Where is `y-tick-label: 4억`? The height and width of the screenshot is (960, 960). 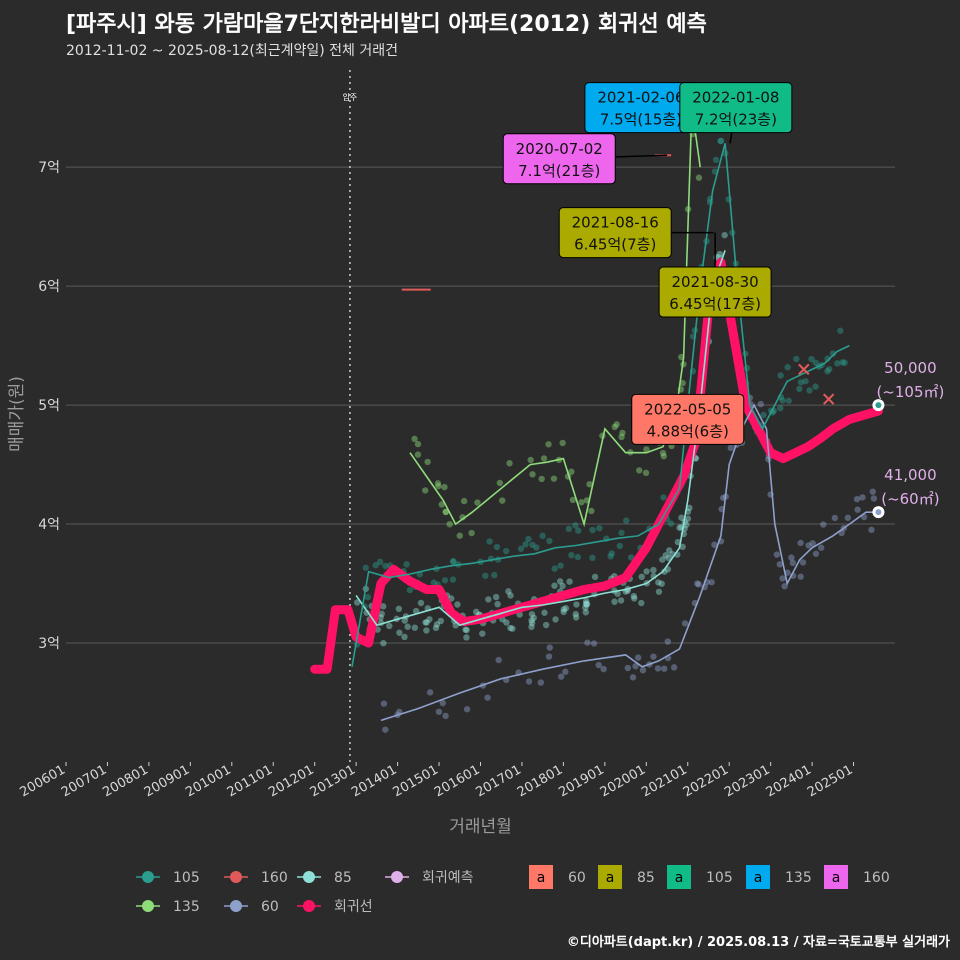
y-tick-label: 4억 is located at coordinates (49, 525).